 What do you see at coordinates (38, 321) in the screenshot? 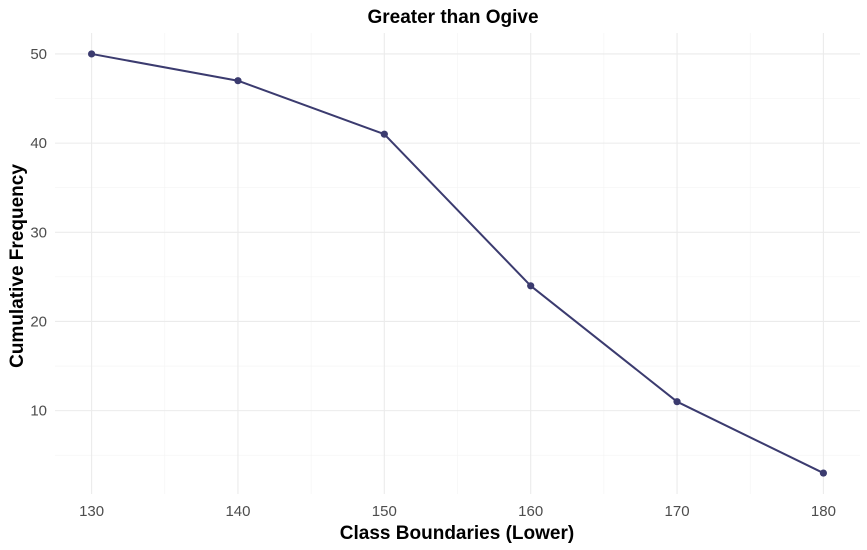
I see `y-tick-label: 20` at bounding box center [38, 321].